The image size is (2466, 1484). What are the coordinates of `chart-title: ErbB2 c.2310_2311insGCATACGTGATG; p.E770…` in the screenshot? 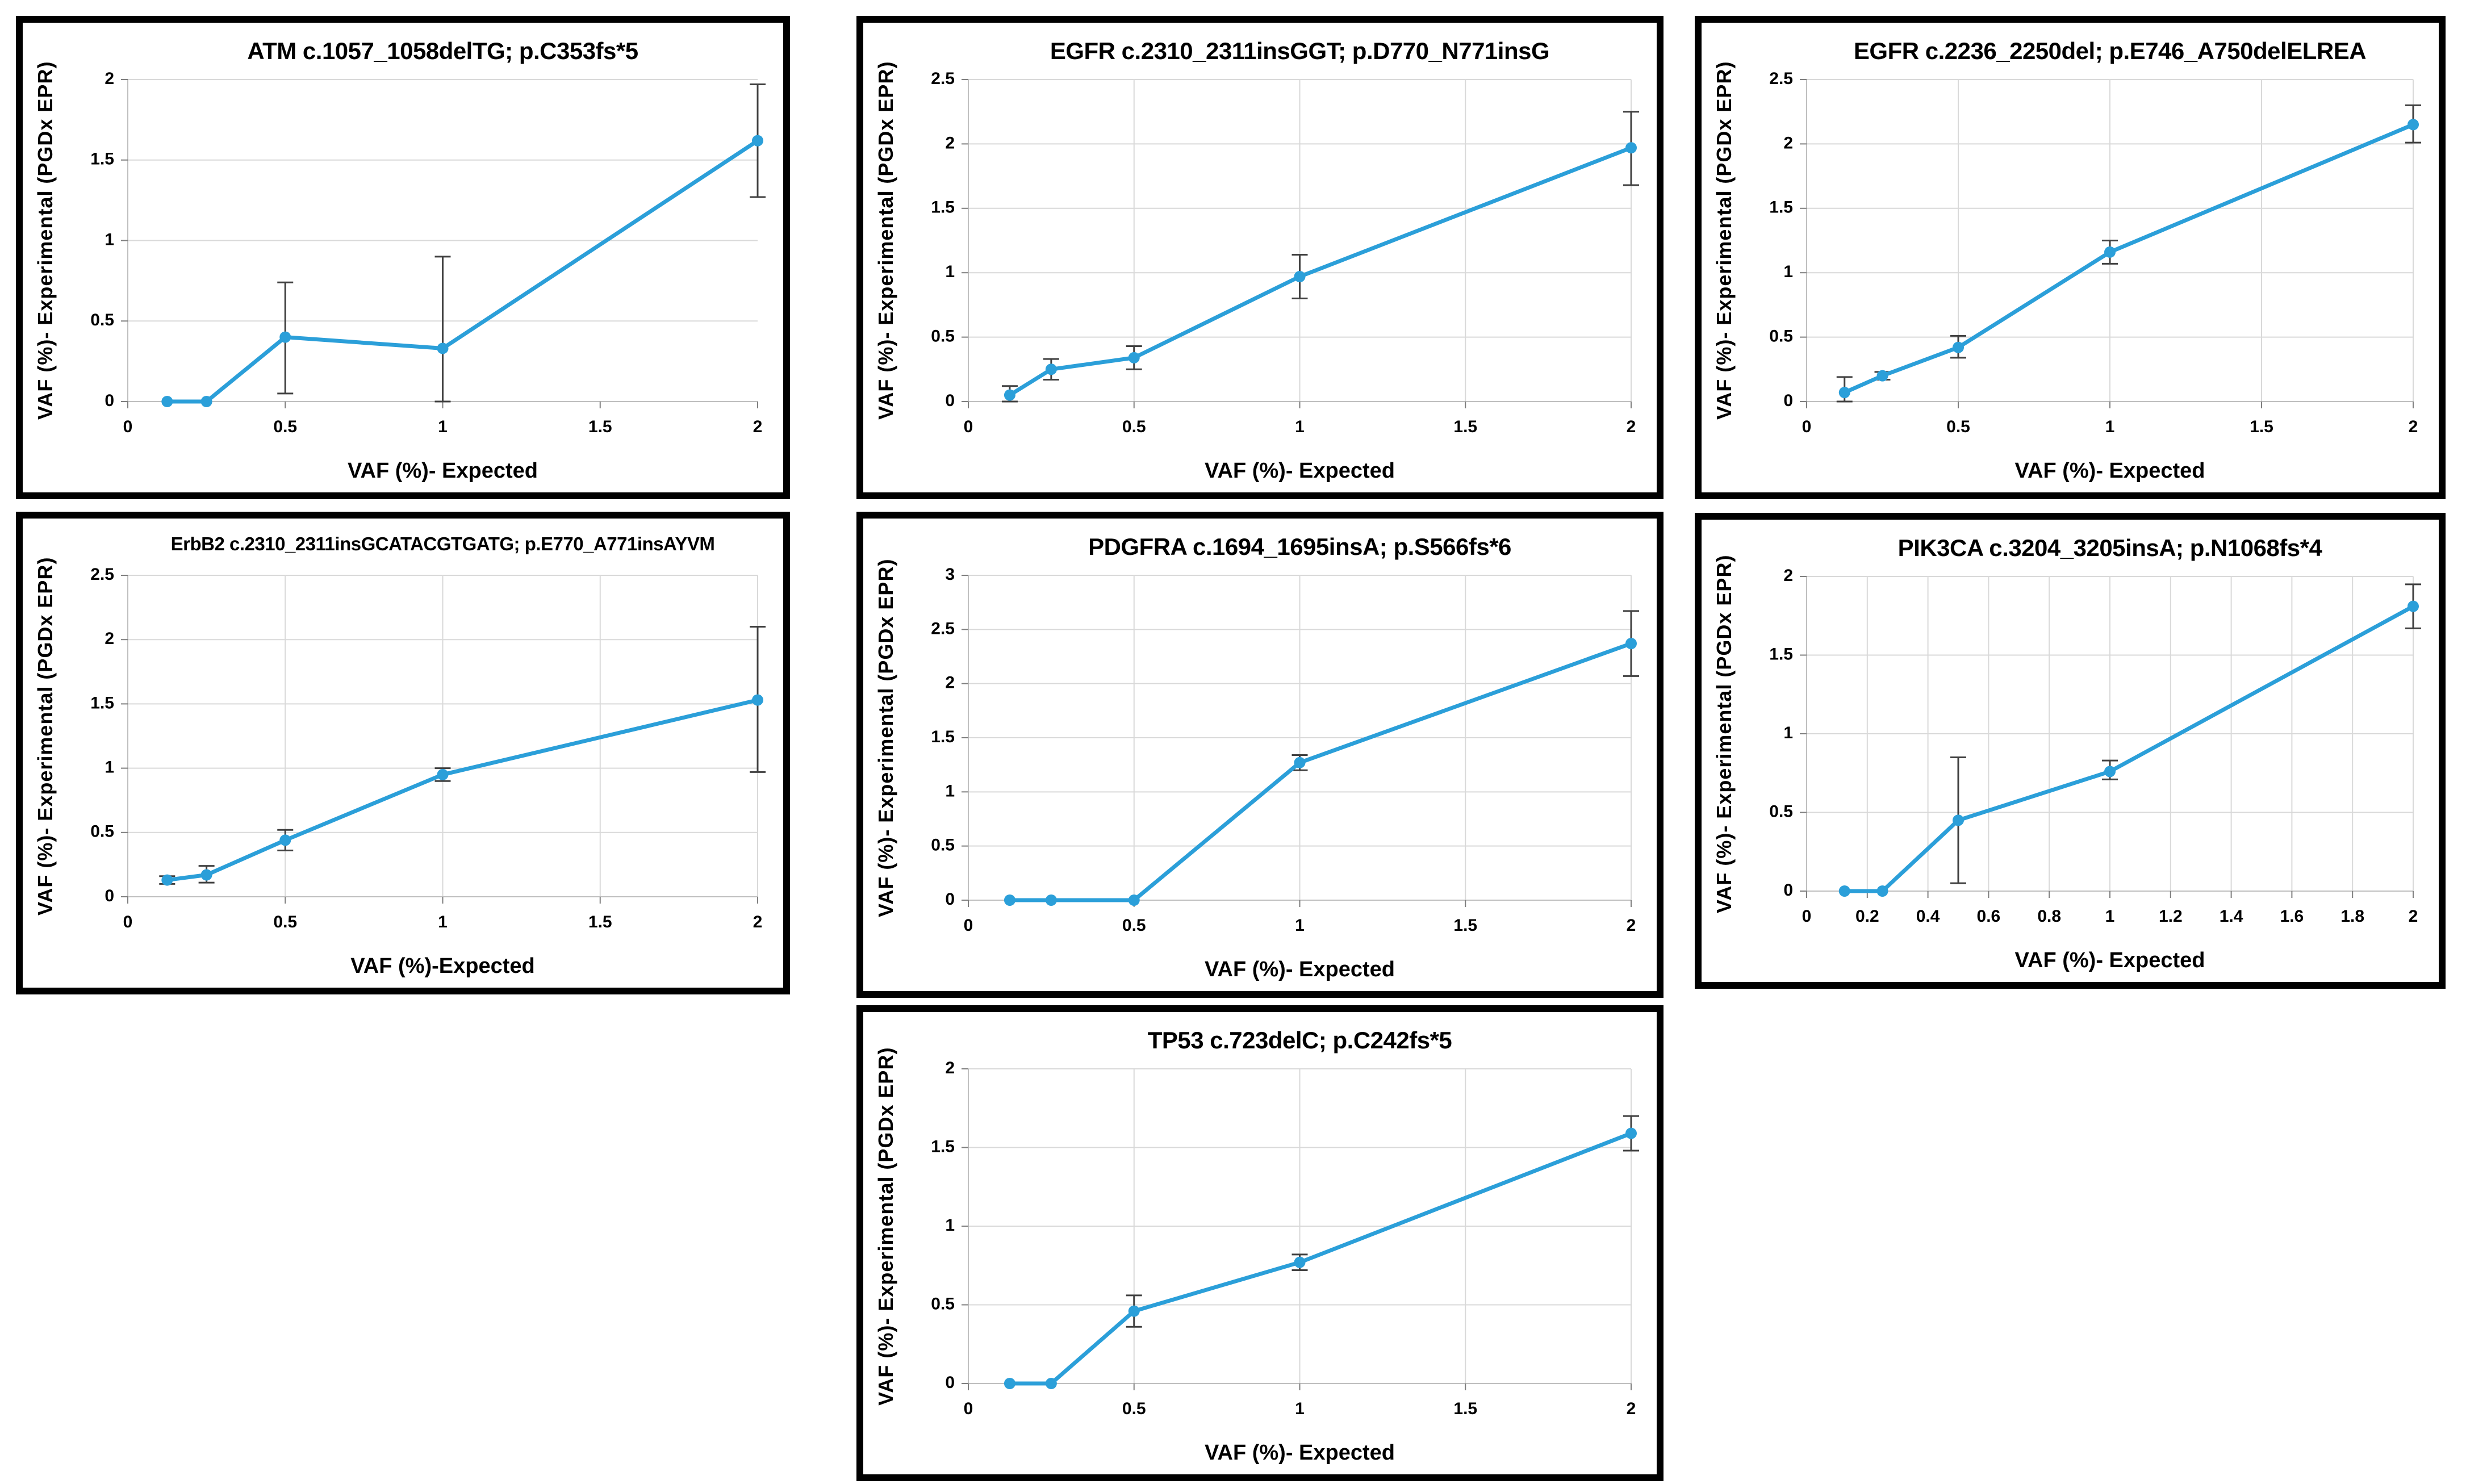 It's located at (443, 543).